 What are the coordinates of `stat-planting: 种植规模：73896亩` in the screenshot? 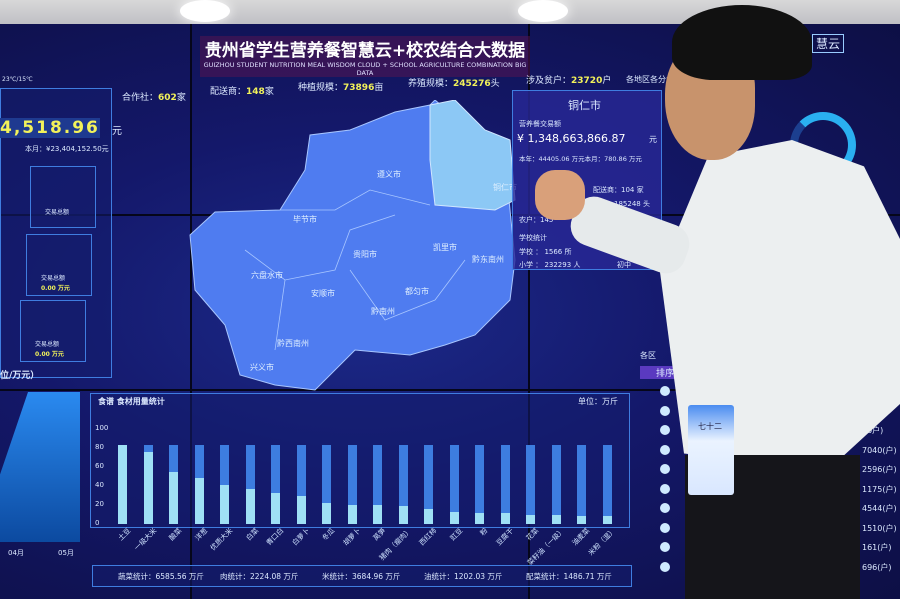 It's located at (340, 86).